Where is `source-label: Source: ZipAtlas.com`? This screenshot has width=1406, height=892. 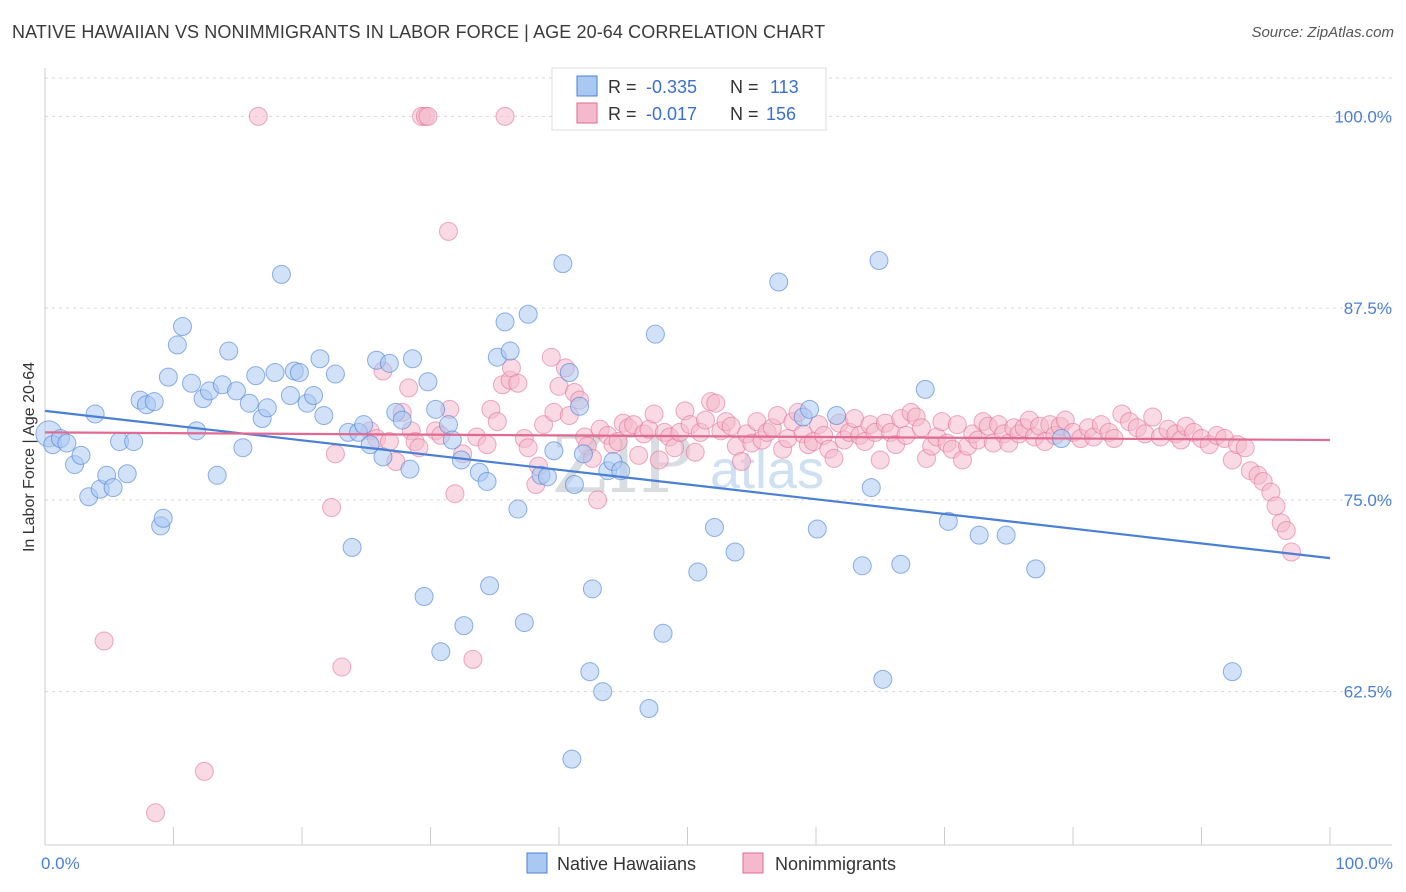
source-label: Source: ZipAtlas.com is located at coordinates (1322, 32).